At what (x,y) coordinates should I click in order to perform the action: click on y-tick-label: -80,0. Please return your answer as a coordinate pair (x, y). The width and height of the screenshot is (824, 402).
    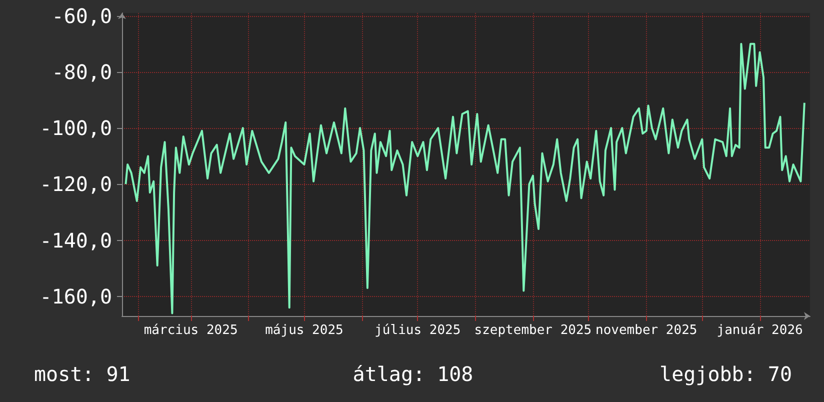
    Looking at the image, I should click on (82, 72).